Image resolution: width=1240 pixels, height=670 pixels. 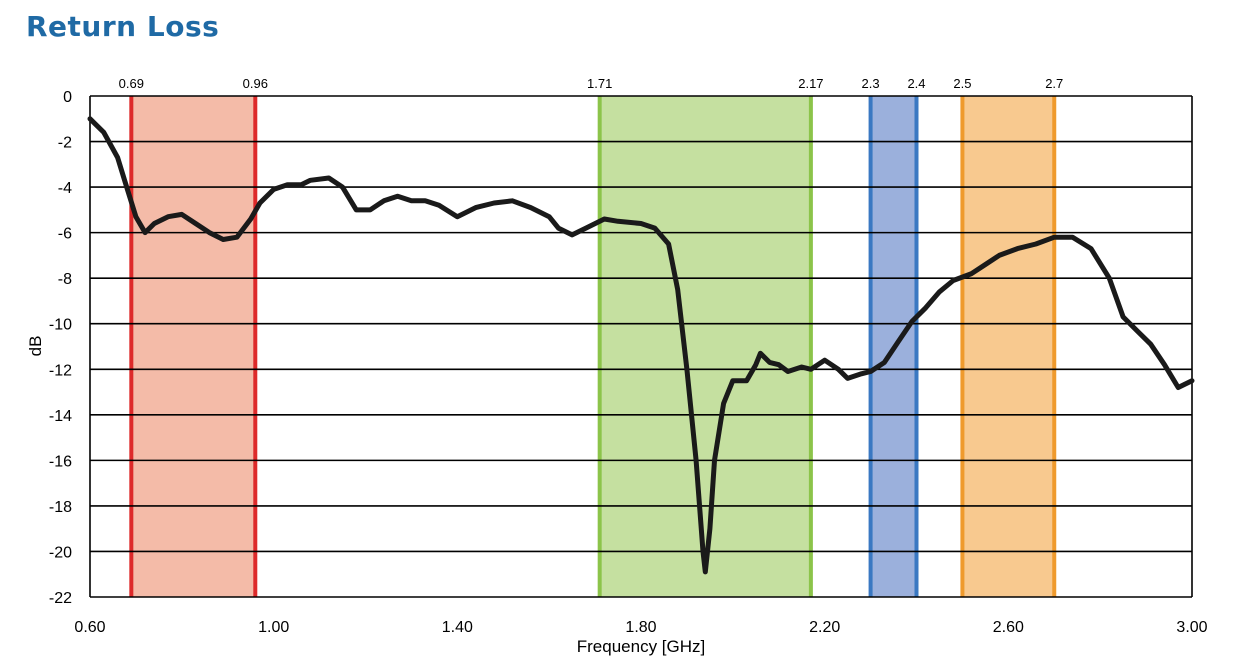 What do you see at coordinates (824, 627) in the screenshot?
I see `x-tick-label-4: 2.20` at bounding box center [824, 627].